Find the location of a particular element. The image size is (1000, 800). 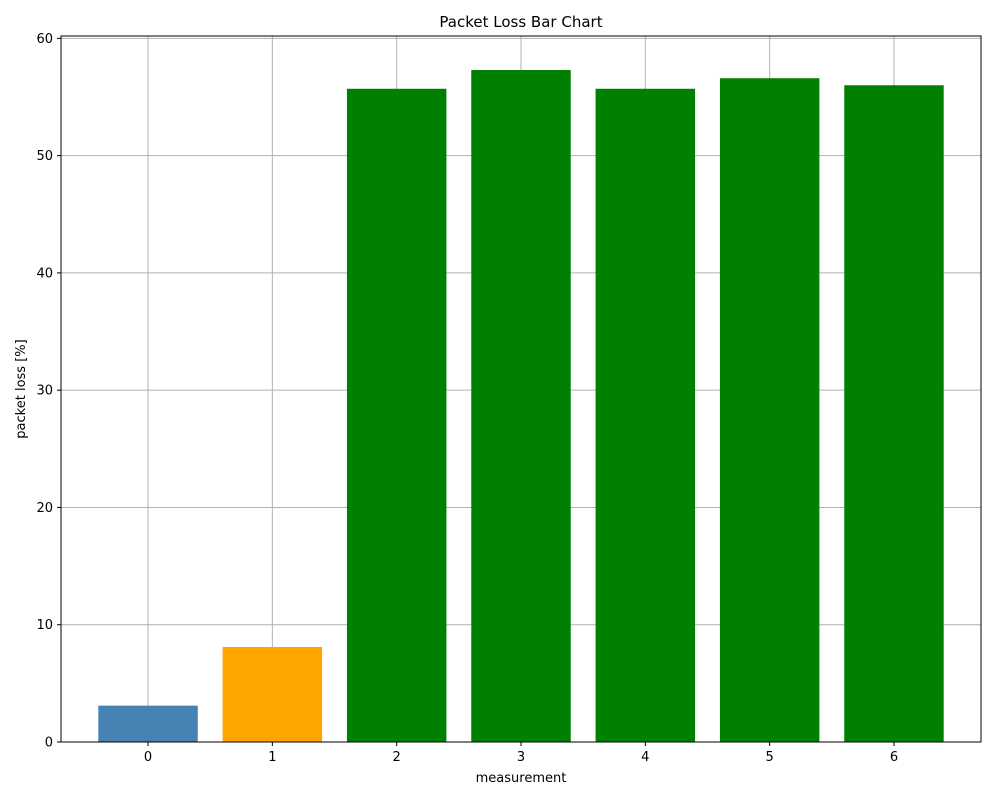

x-tick-label: 4 is located at coordinates (645, 757).